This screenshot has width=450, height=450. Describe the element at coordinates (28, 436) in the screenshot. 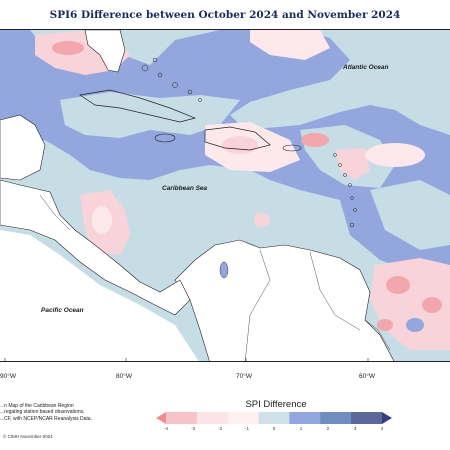

I see `copyright-text: © CIMH November-2024` at that location.